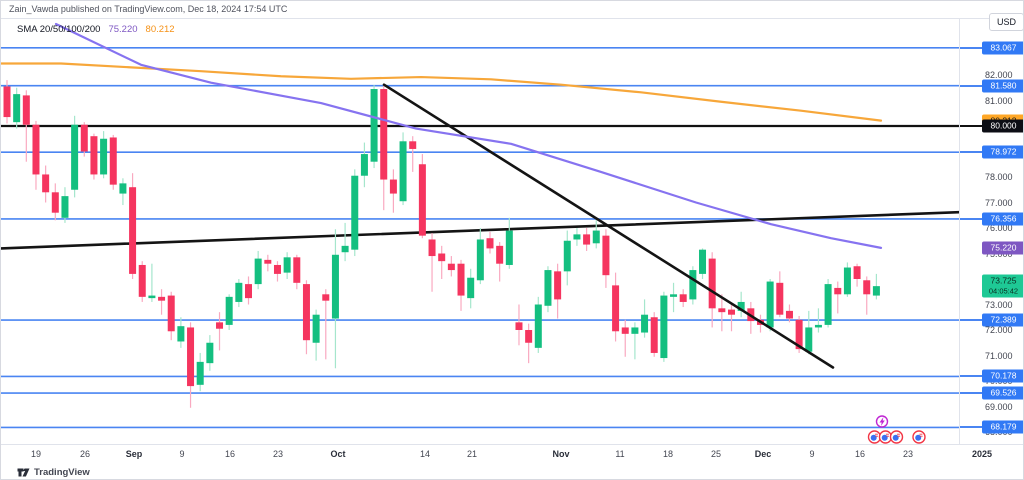  Describe the element at coordinates (1002, 126) in the screenshot. I see `price-level-label: 80.000` at that location.